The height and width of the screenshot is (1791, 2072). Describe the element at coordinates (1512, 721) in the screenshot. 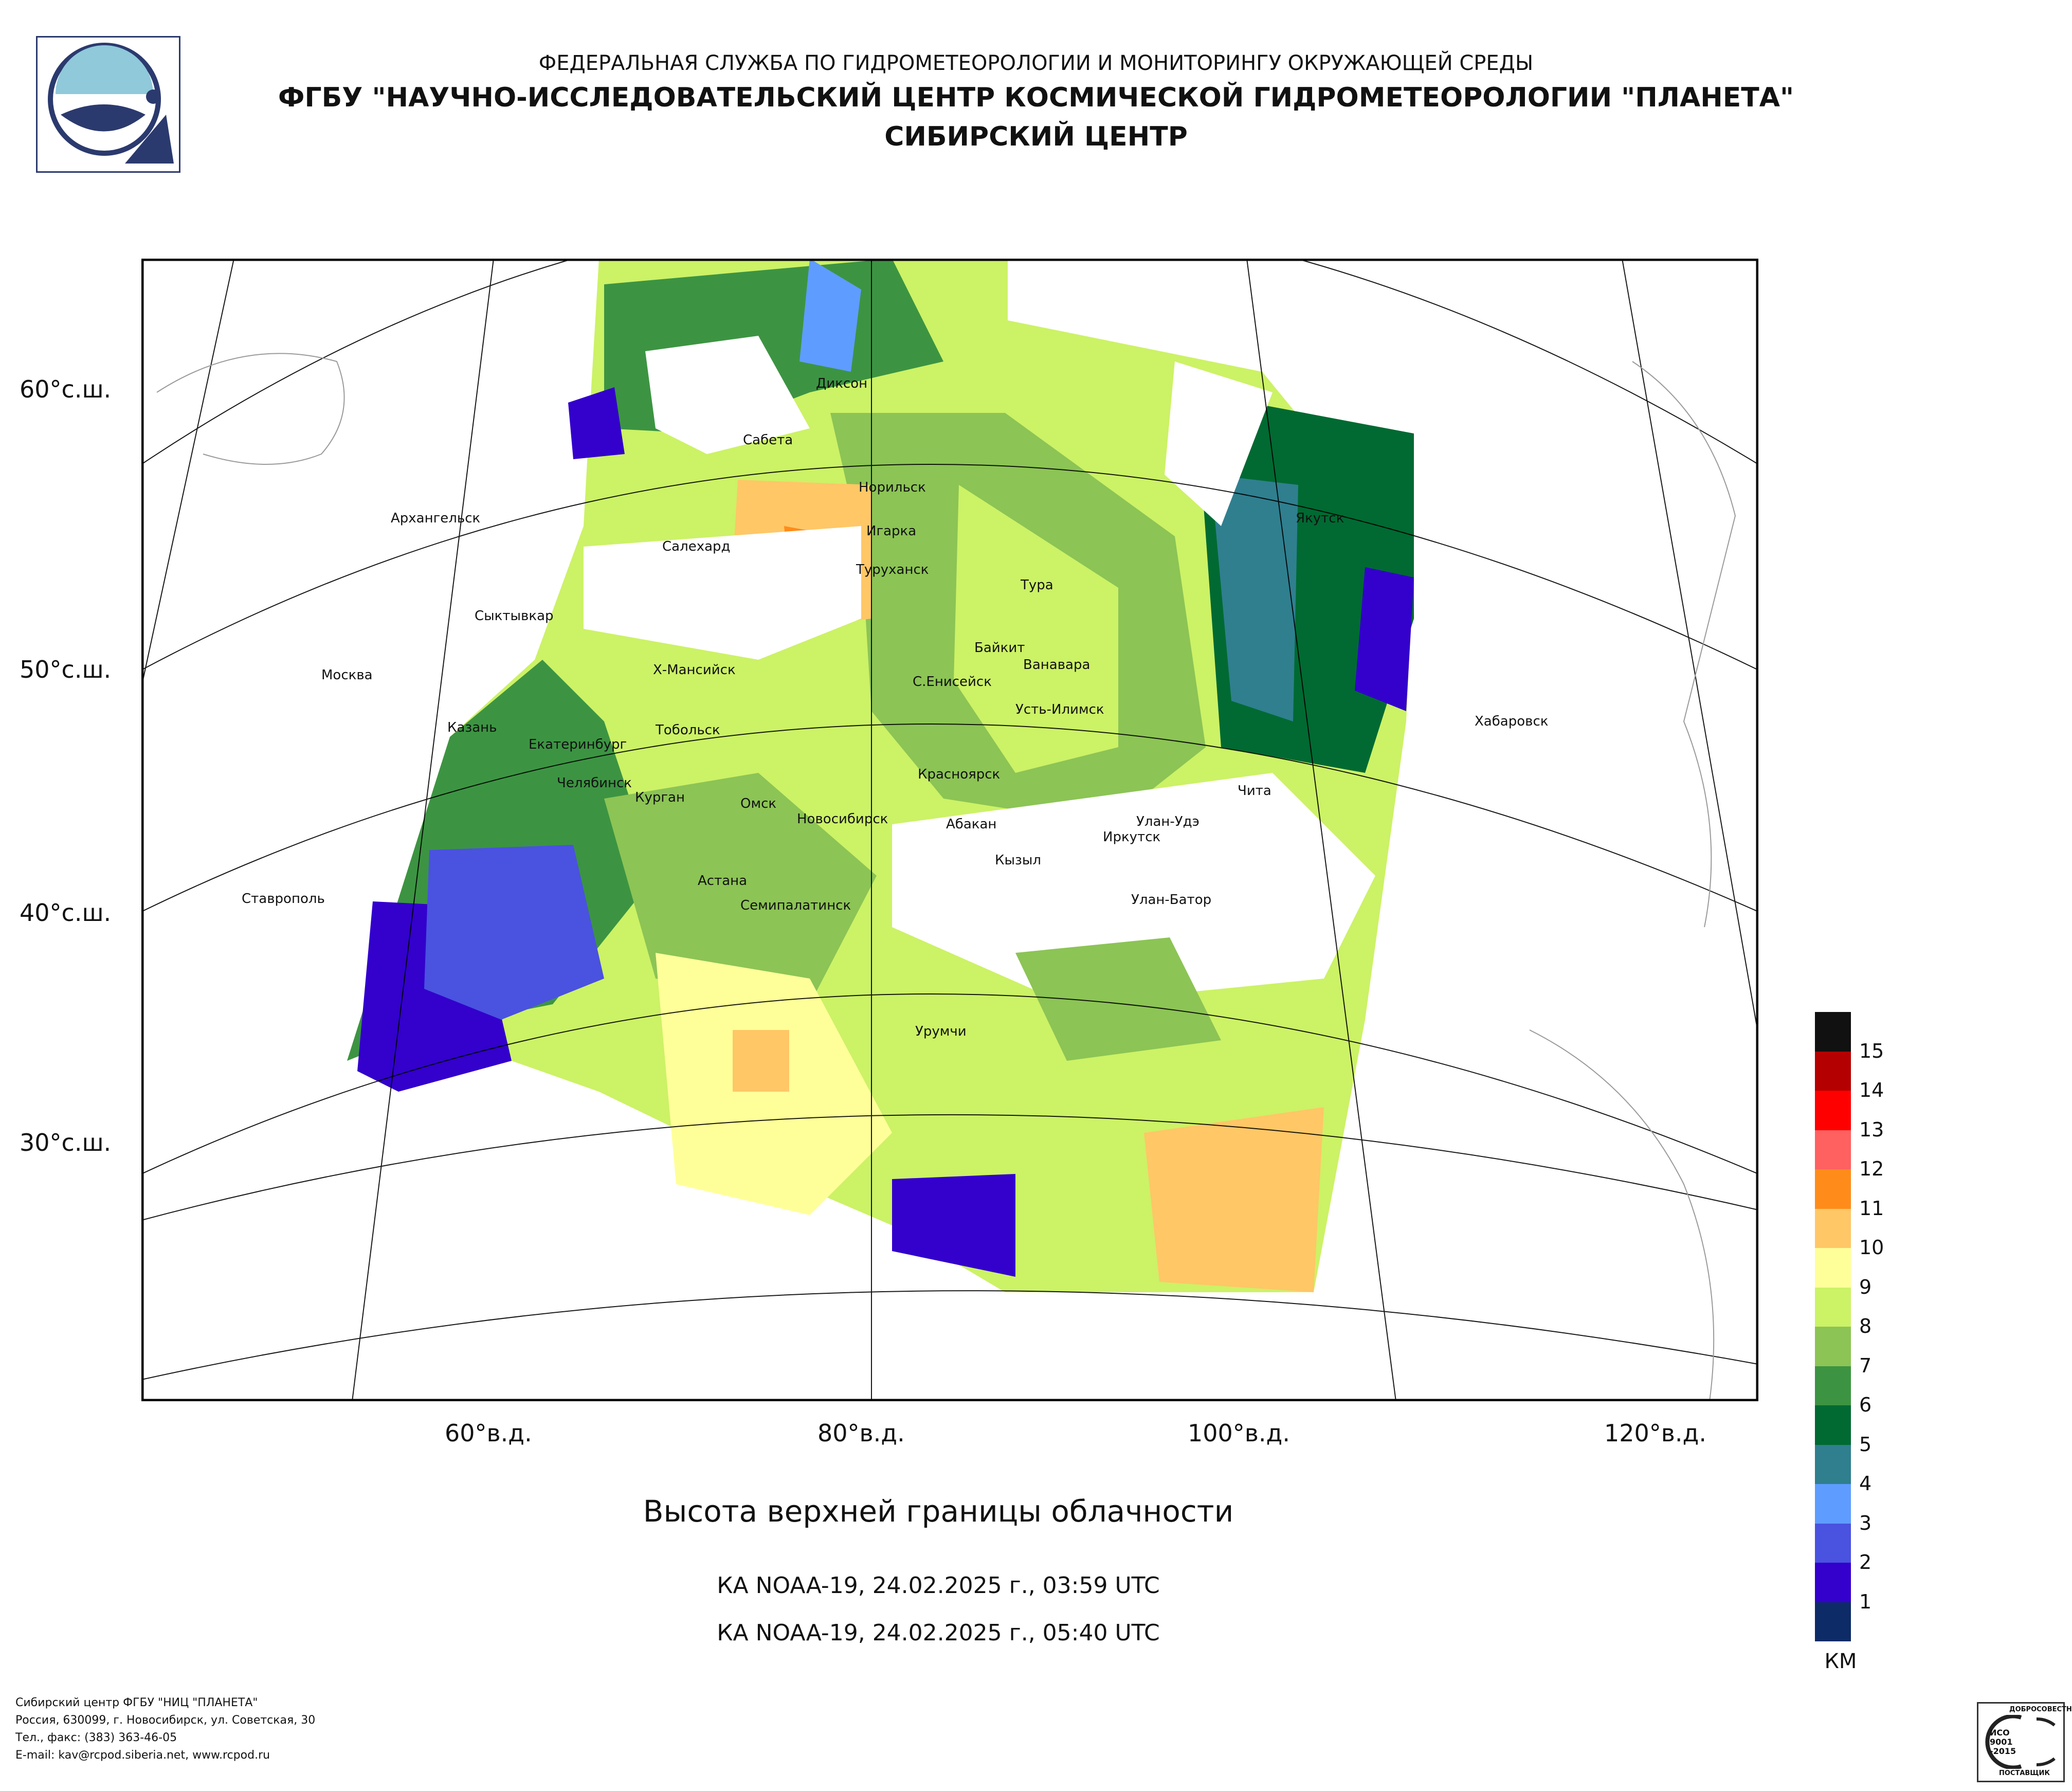

I see `city-label: Хабаровск` at that location.